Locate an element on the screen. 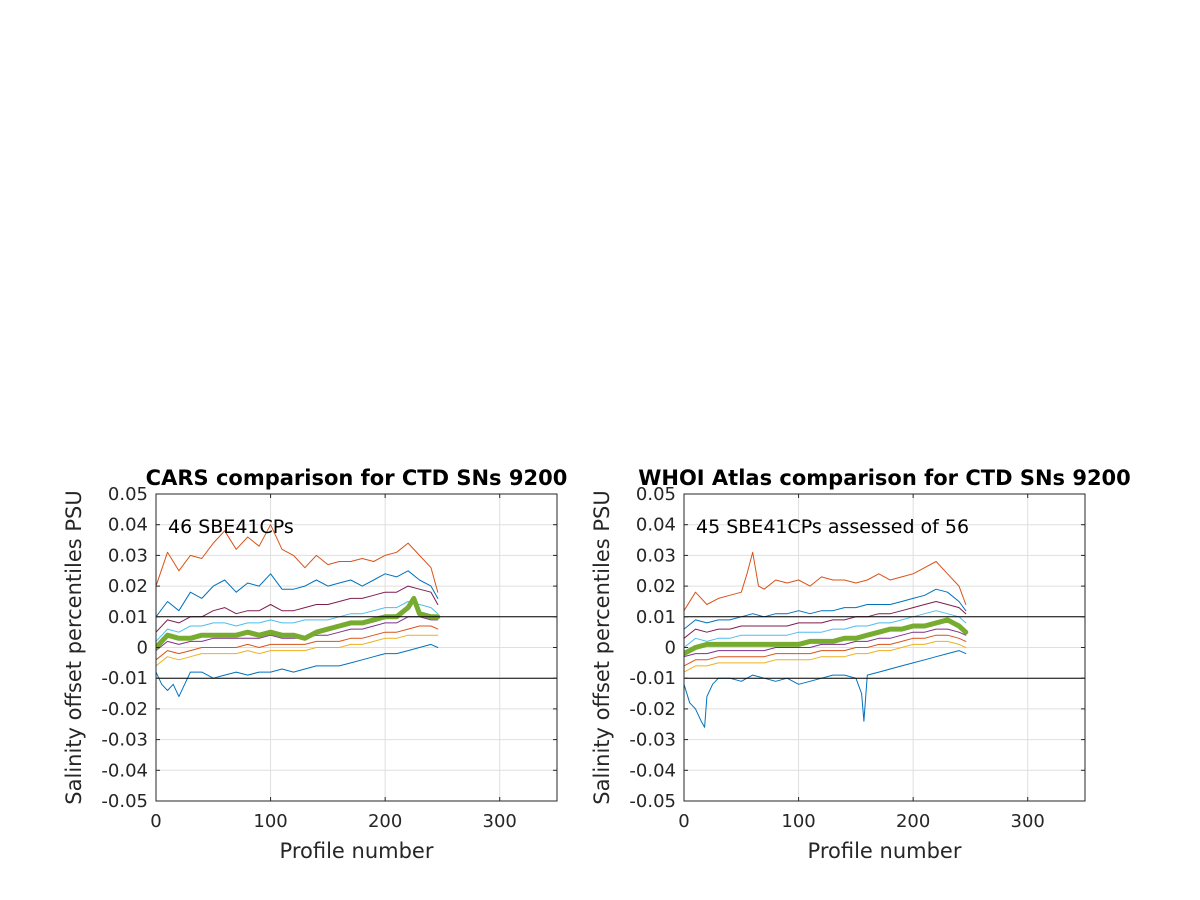 The height and width of the screenshot is (900, 1200). chart-title: WHOI Atlas comparison for CTD SNs 9200 is located at coordinates (884, 478).